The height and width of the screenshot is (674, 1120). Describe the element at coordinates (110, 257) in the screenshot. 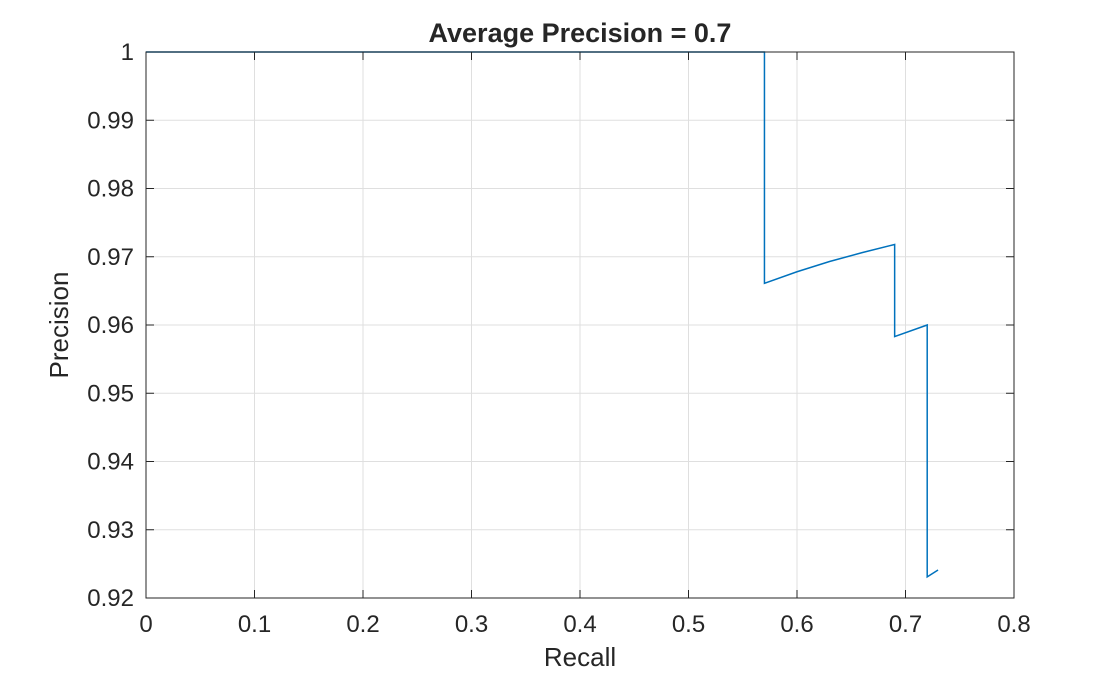

I see `y-tick-label: 0.97` at that location.